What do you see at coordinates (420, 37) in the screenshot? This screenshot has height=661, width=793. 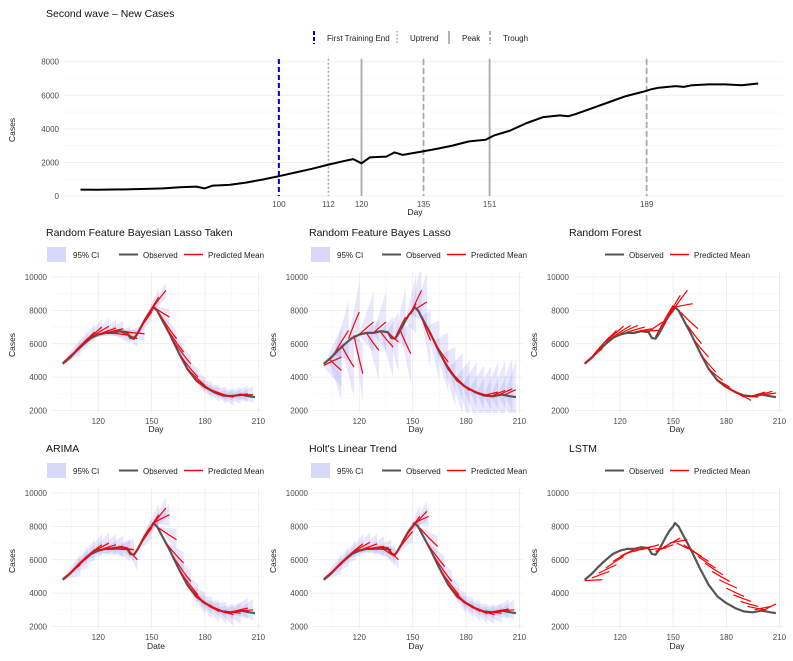 I see `main-legend: First Training End Uptrend Peak Trough` at bounding box center [420, 37].